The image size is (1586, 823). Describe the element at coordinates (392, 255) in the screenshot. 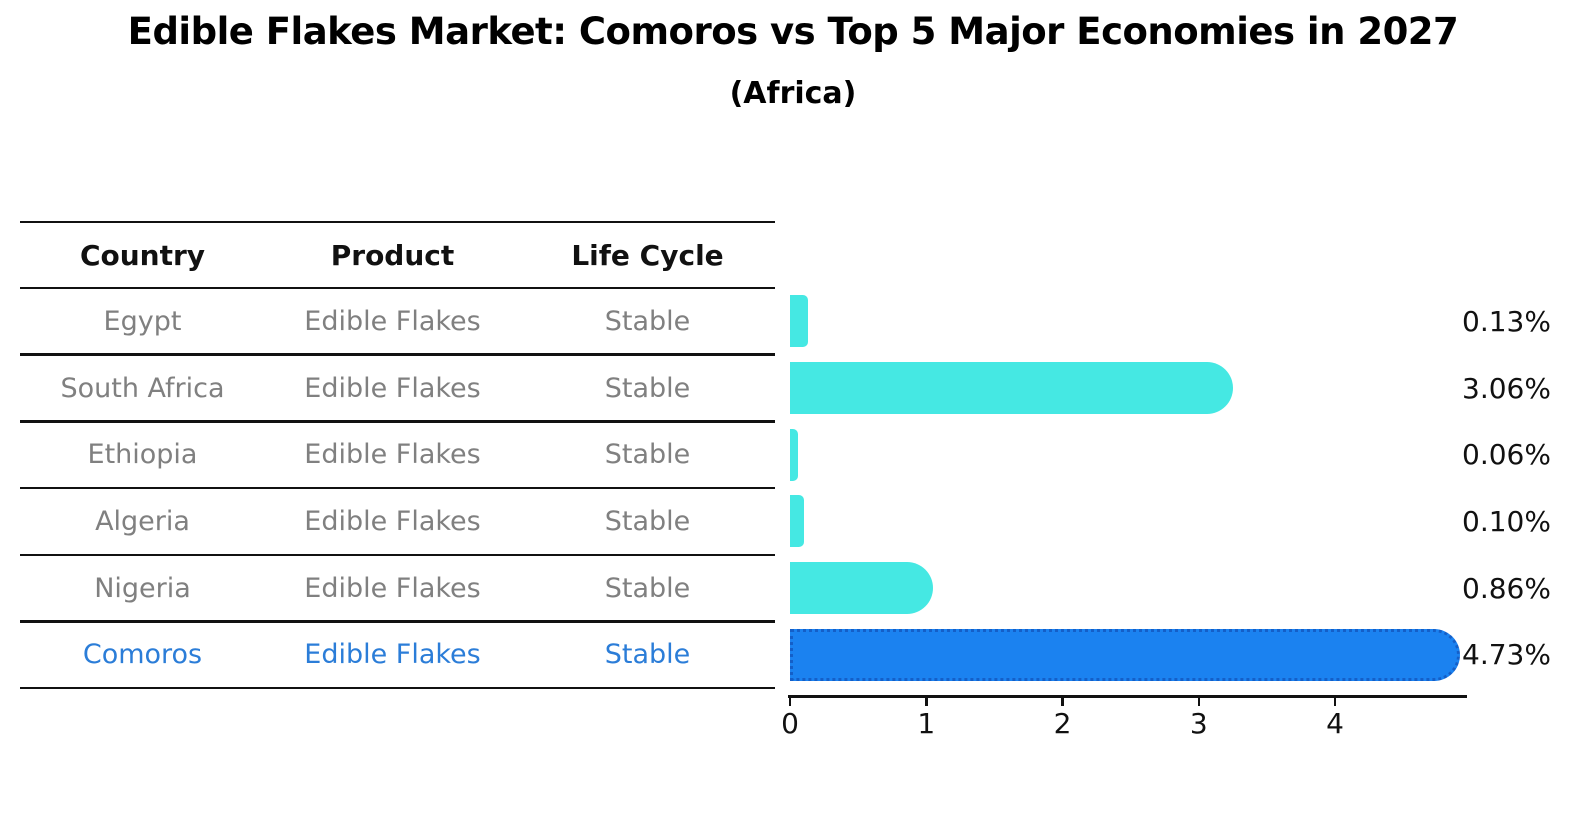

I see `table-header-product: Product` at that location.